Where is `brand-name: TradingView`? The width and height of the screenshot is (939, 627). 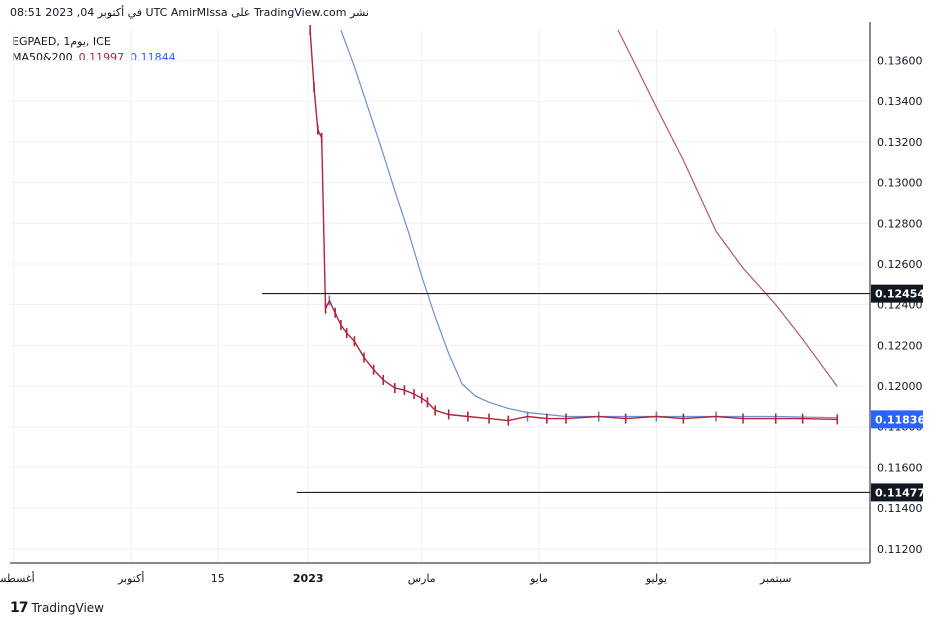
brand-name: TradingView is located at coordinates (67, 608).